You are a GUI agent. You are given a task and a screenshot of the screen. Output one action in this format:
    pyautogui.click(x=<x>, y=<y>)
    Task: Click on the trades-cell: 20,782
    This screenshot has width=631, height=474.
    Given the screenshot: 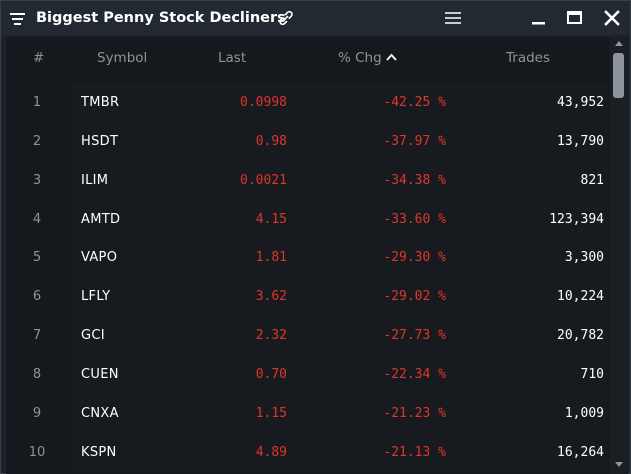 What is the action you would take?
    pyautogui.click(x=580, y=336)
    